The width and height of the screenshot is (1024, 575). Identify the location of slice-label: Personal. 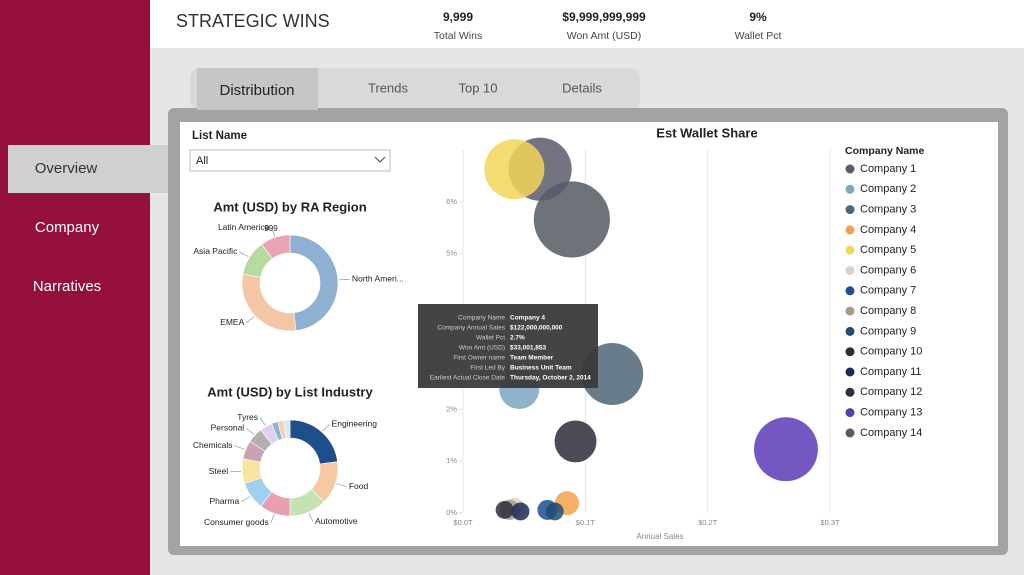
(228, 428).